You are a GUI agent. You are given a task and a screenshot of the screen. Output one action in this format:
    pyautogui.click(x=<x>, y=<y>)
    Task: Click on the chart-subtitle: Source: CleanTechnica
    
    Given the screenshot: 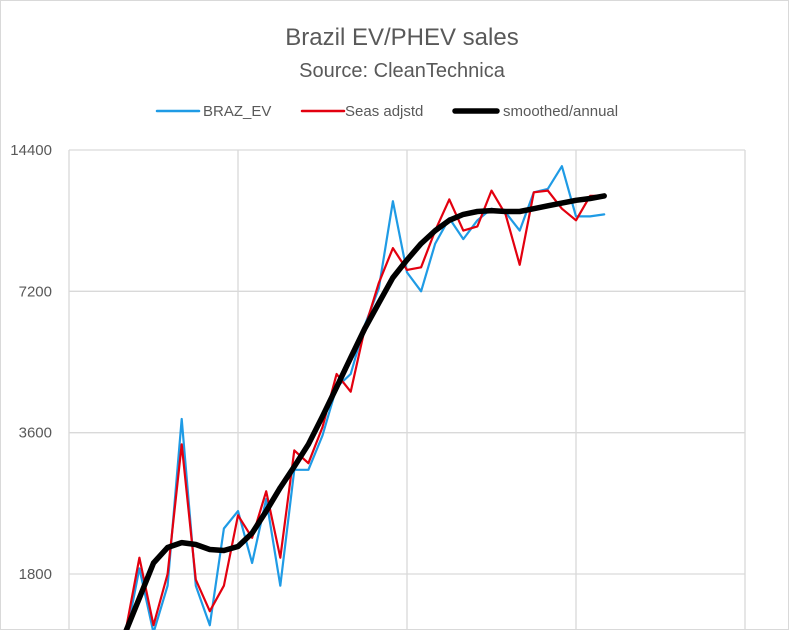 What is the action you would take?
    pyautogui.click(x=402, y=71)
    